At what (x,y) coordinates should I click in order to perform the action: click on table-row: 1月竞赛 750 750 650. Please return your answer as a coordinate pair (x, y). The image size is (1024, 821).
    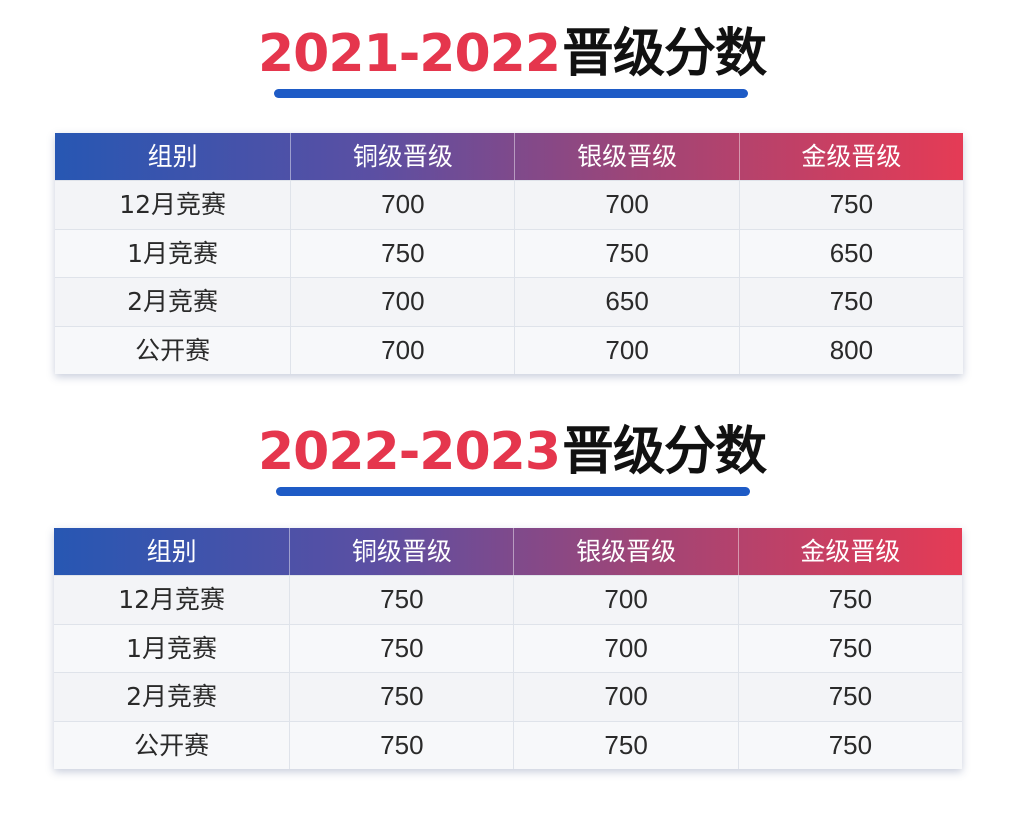
    Looking at the image, I should click on (509, 252).